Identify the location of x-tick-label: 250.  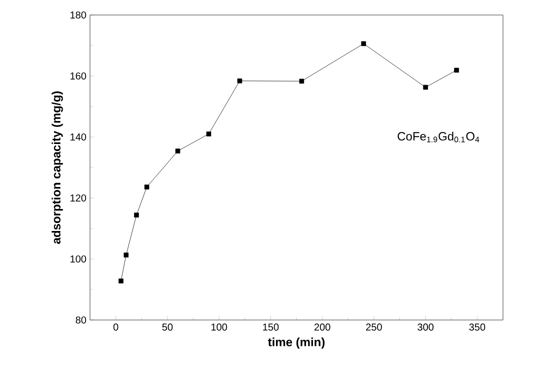
(374, 327).